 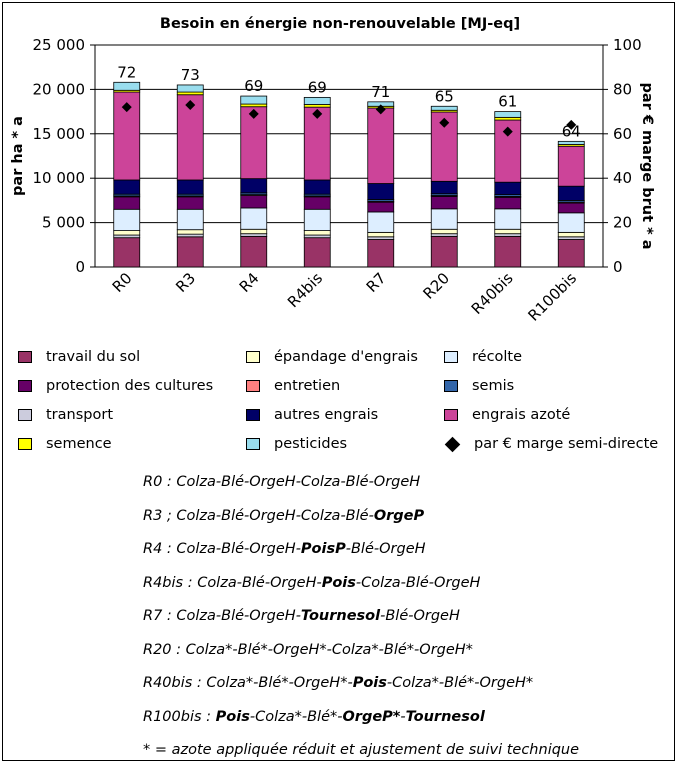 I want to click on note-highlight: OrgeP, so click(x=399, y=515).